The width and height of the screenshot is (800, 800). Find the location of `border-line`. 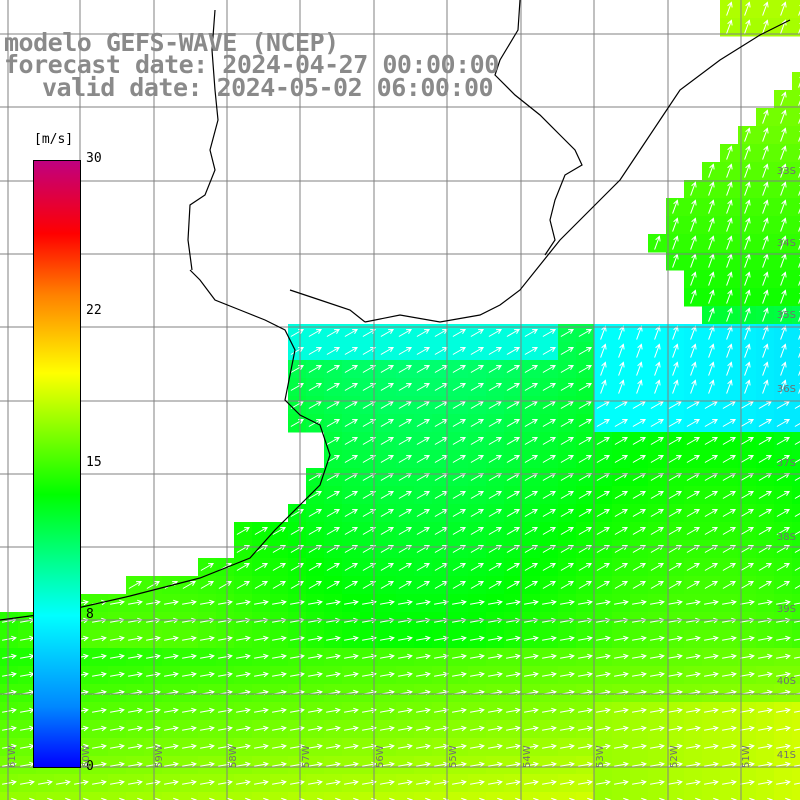

border-line is located at coordinates (203, 140).